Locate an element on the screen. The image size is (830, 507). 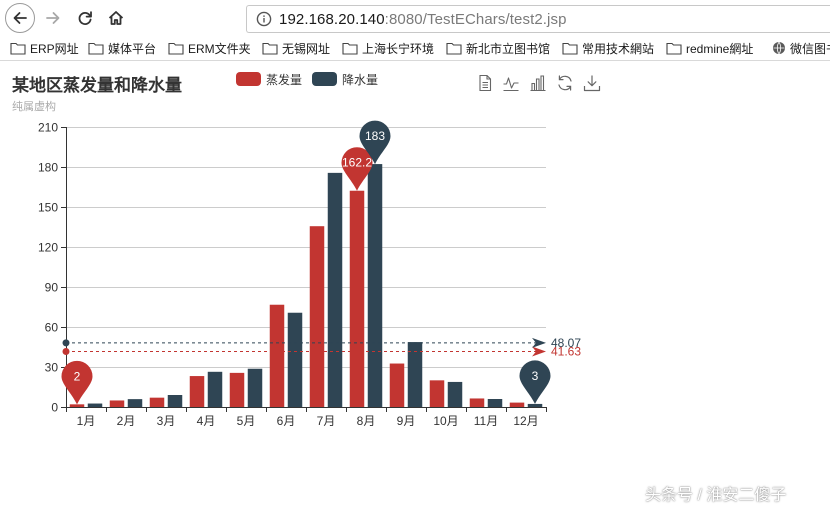
average-line-arrow is located at coordinates (539, 351).